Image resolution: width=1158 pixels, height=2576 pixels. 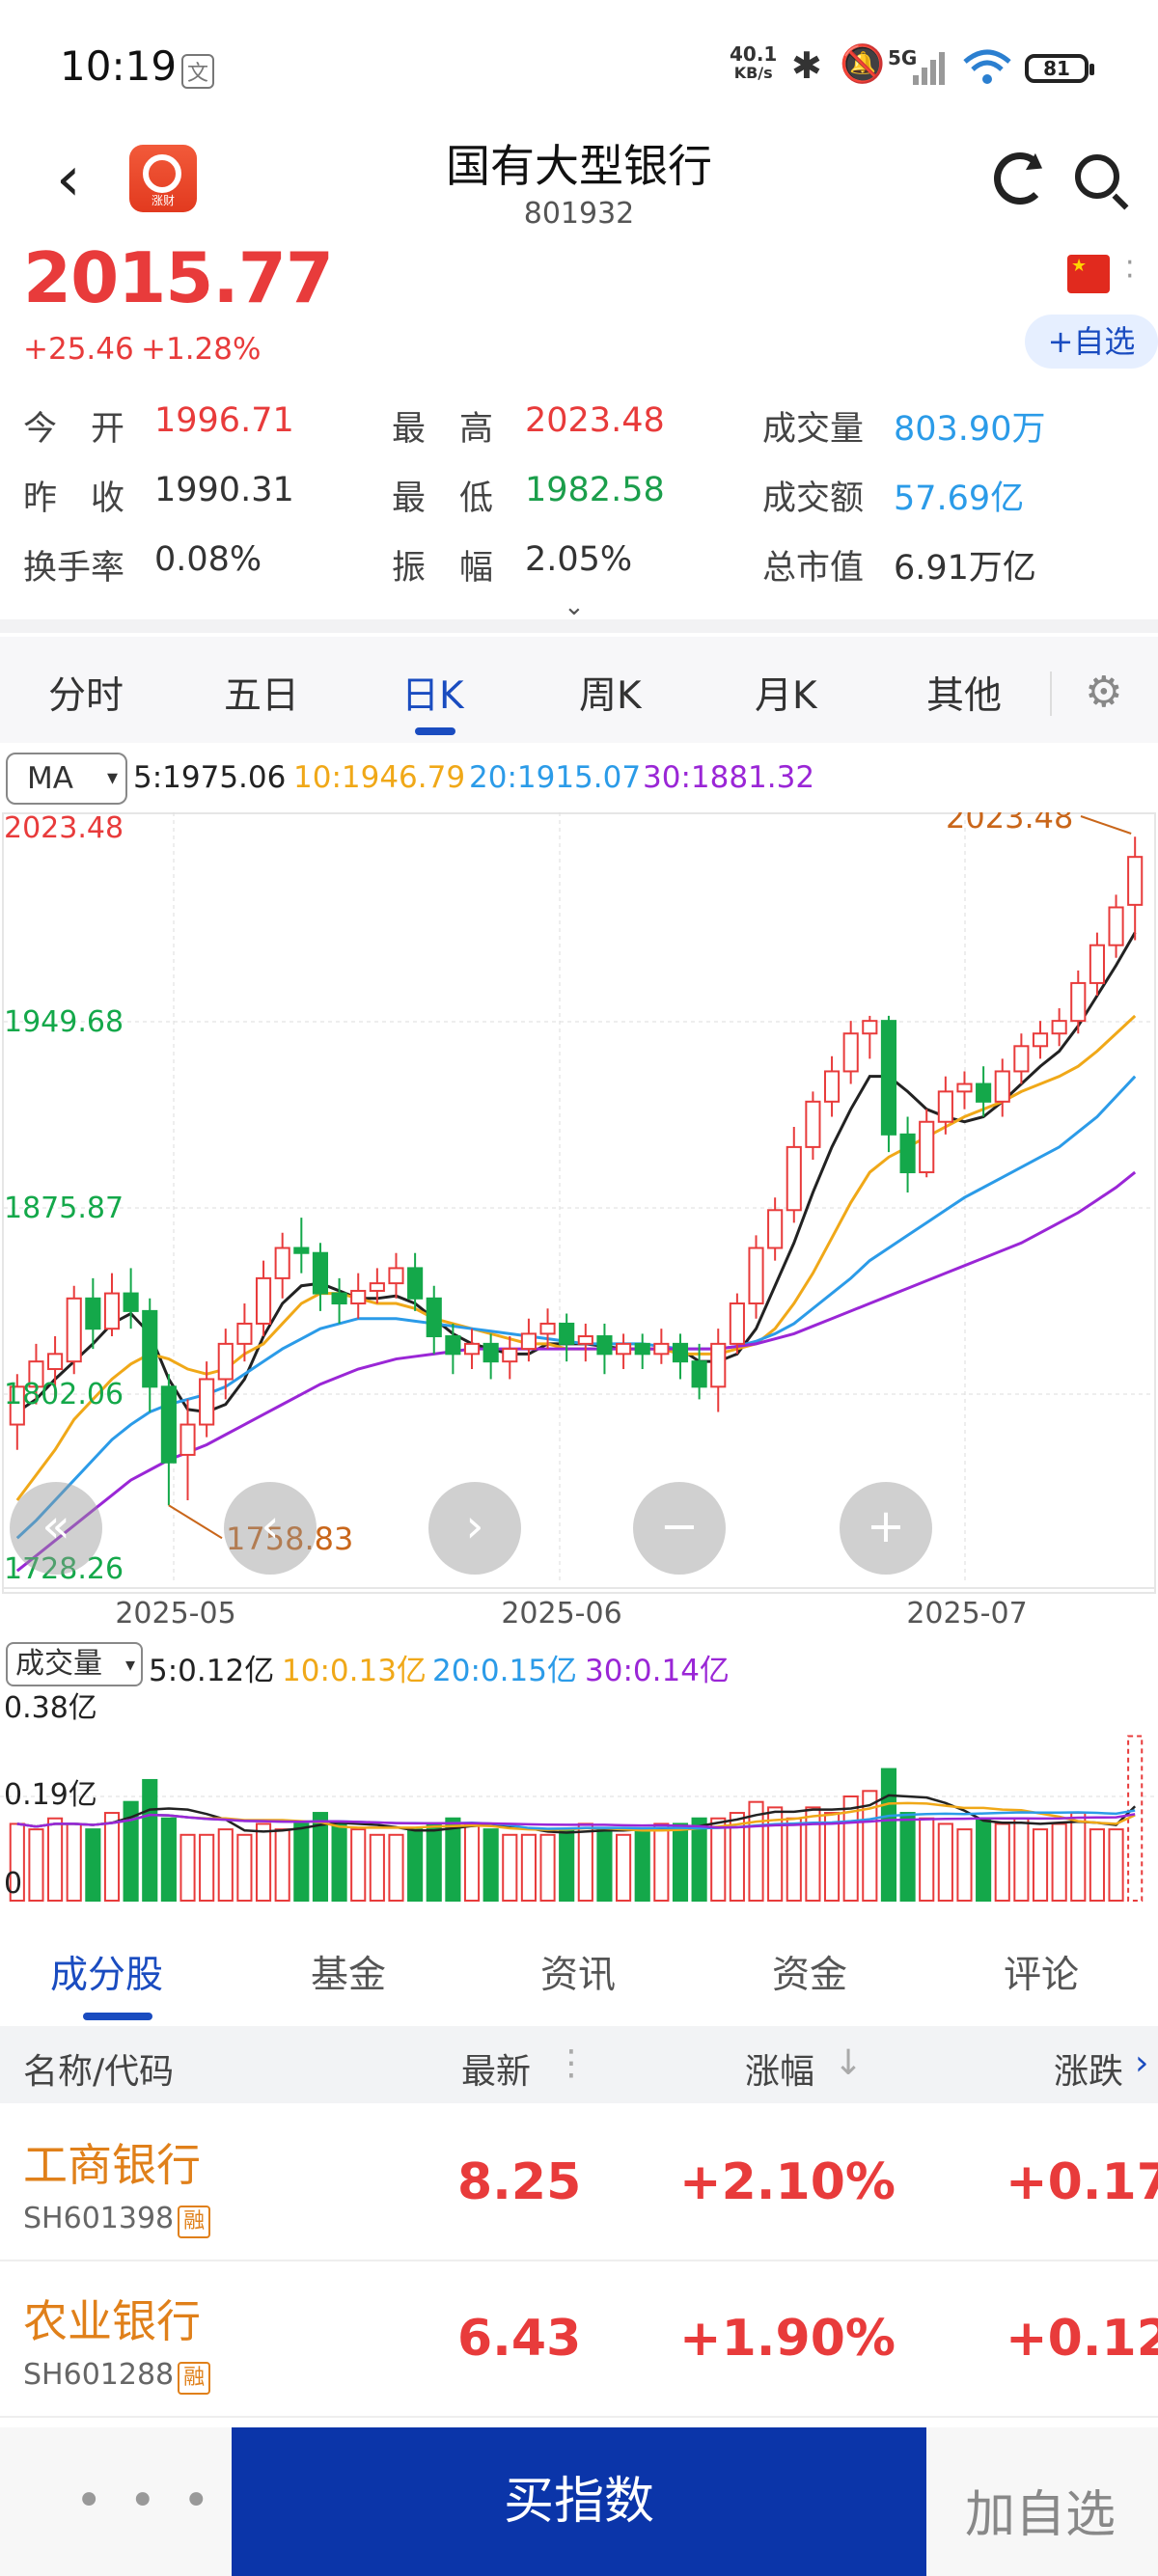 What do you see at coordinates (50, 1708) in the screenshot?
I see `volume-y-label: 0.38亿` at bounding box center [50, 1708].